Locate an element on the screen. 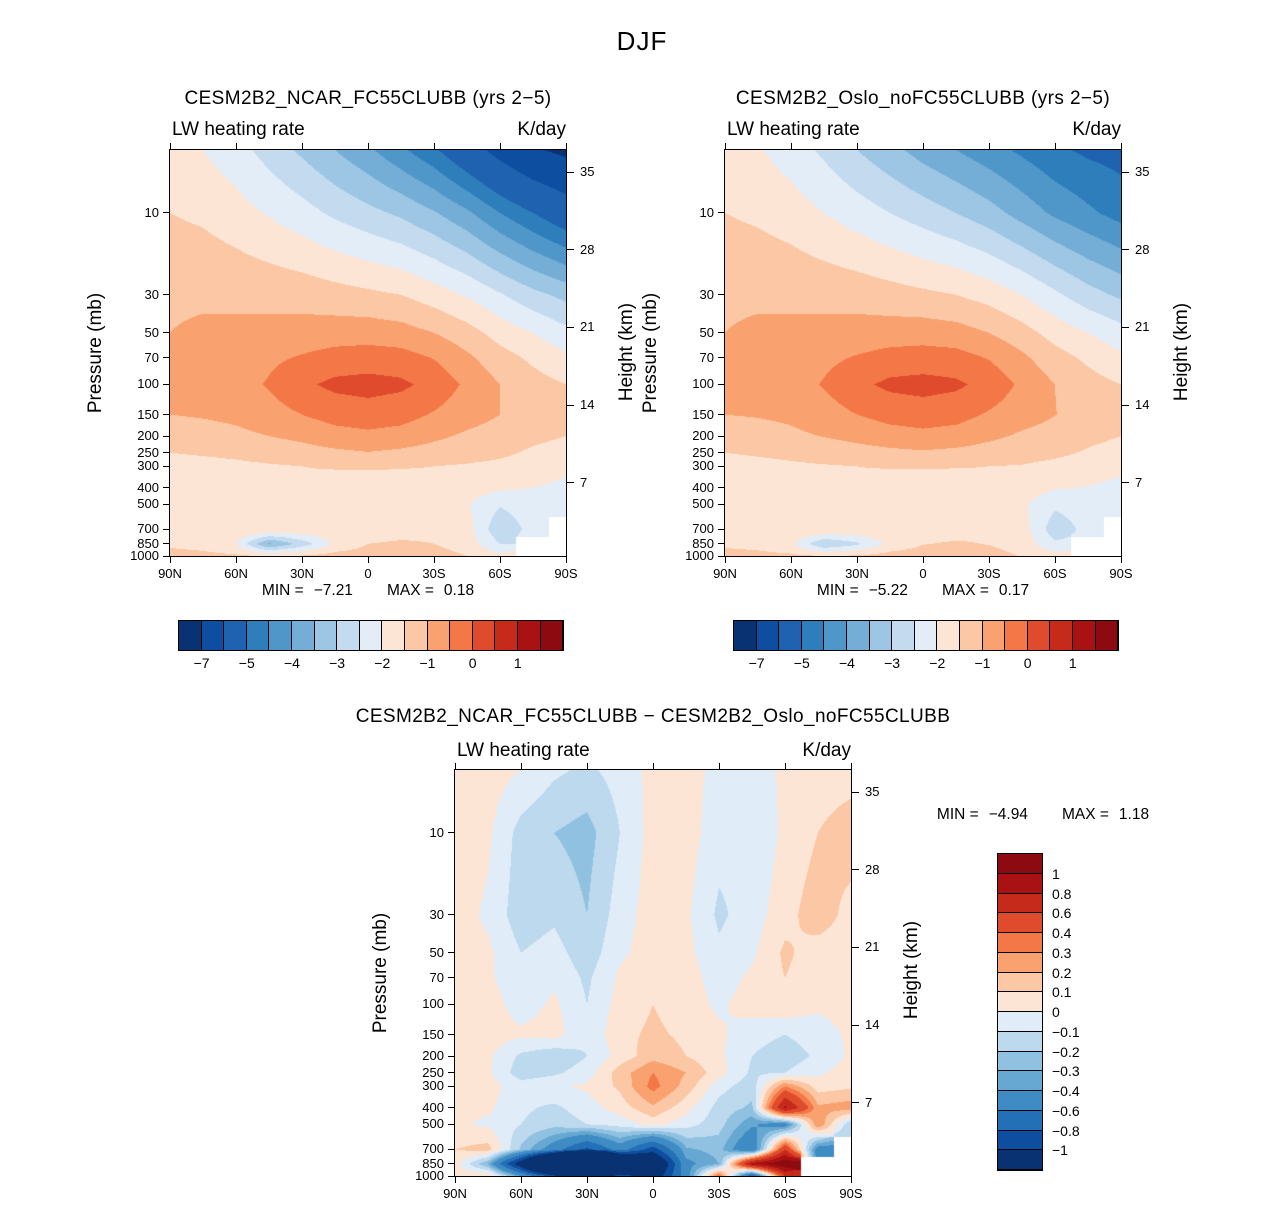  min-value: −5.22 is located at coordinates (888, 590).